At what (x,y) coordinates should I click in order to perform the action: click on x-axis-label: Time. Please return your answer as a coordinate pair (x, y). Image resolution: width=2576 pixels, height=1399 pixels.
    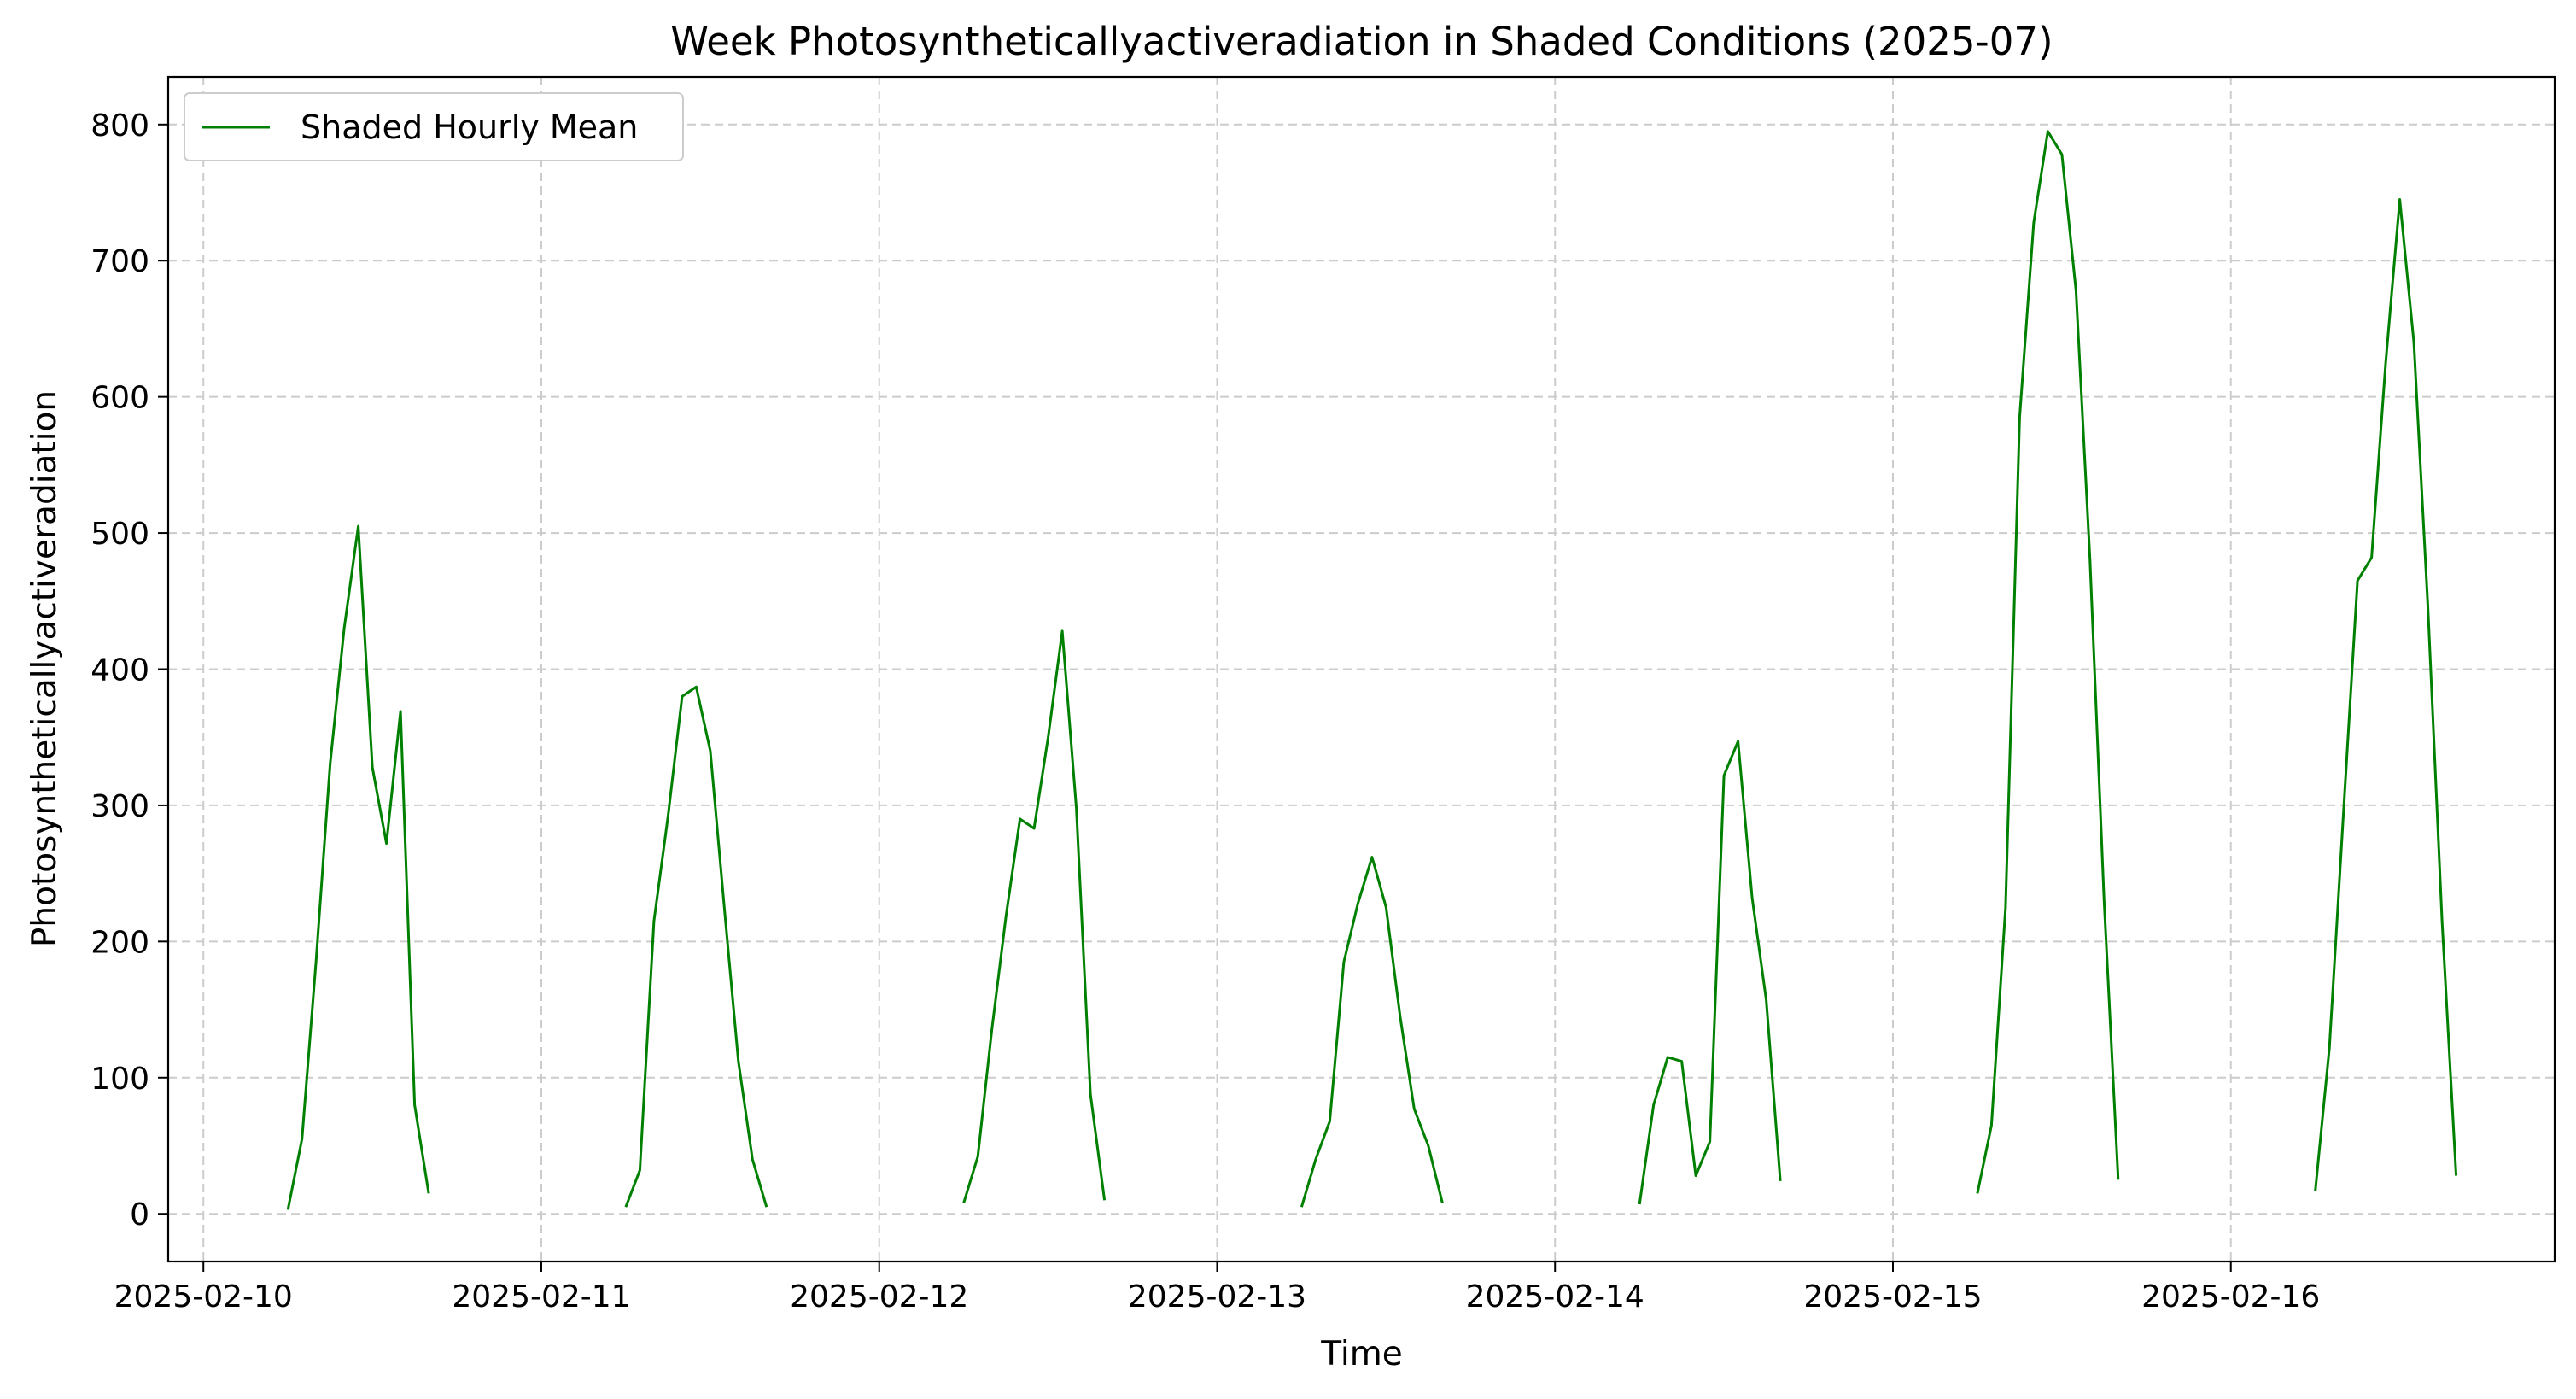
    Looking at the image, I should click on (1361, 1354).